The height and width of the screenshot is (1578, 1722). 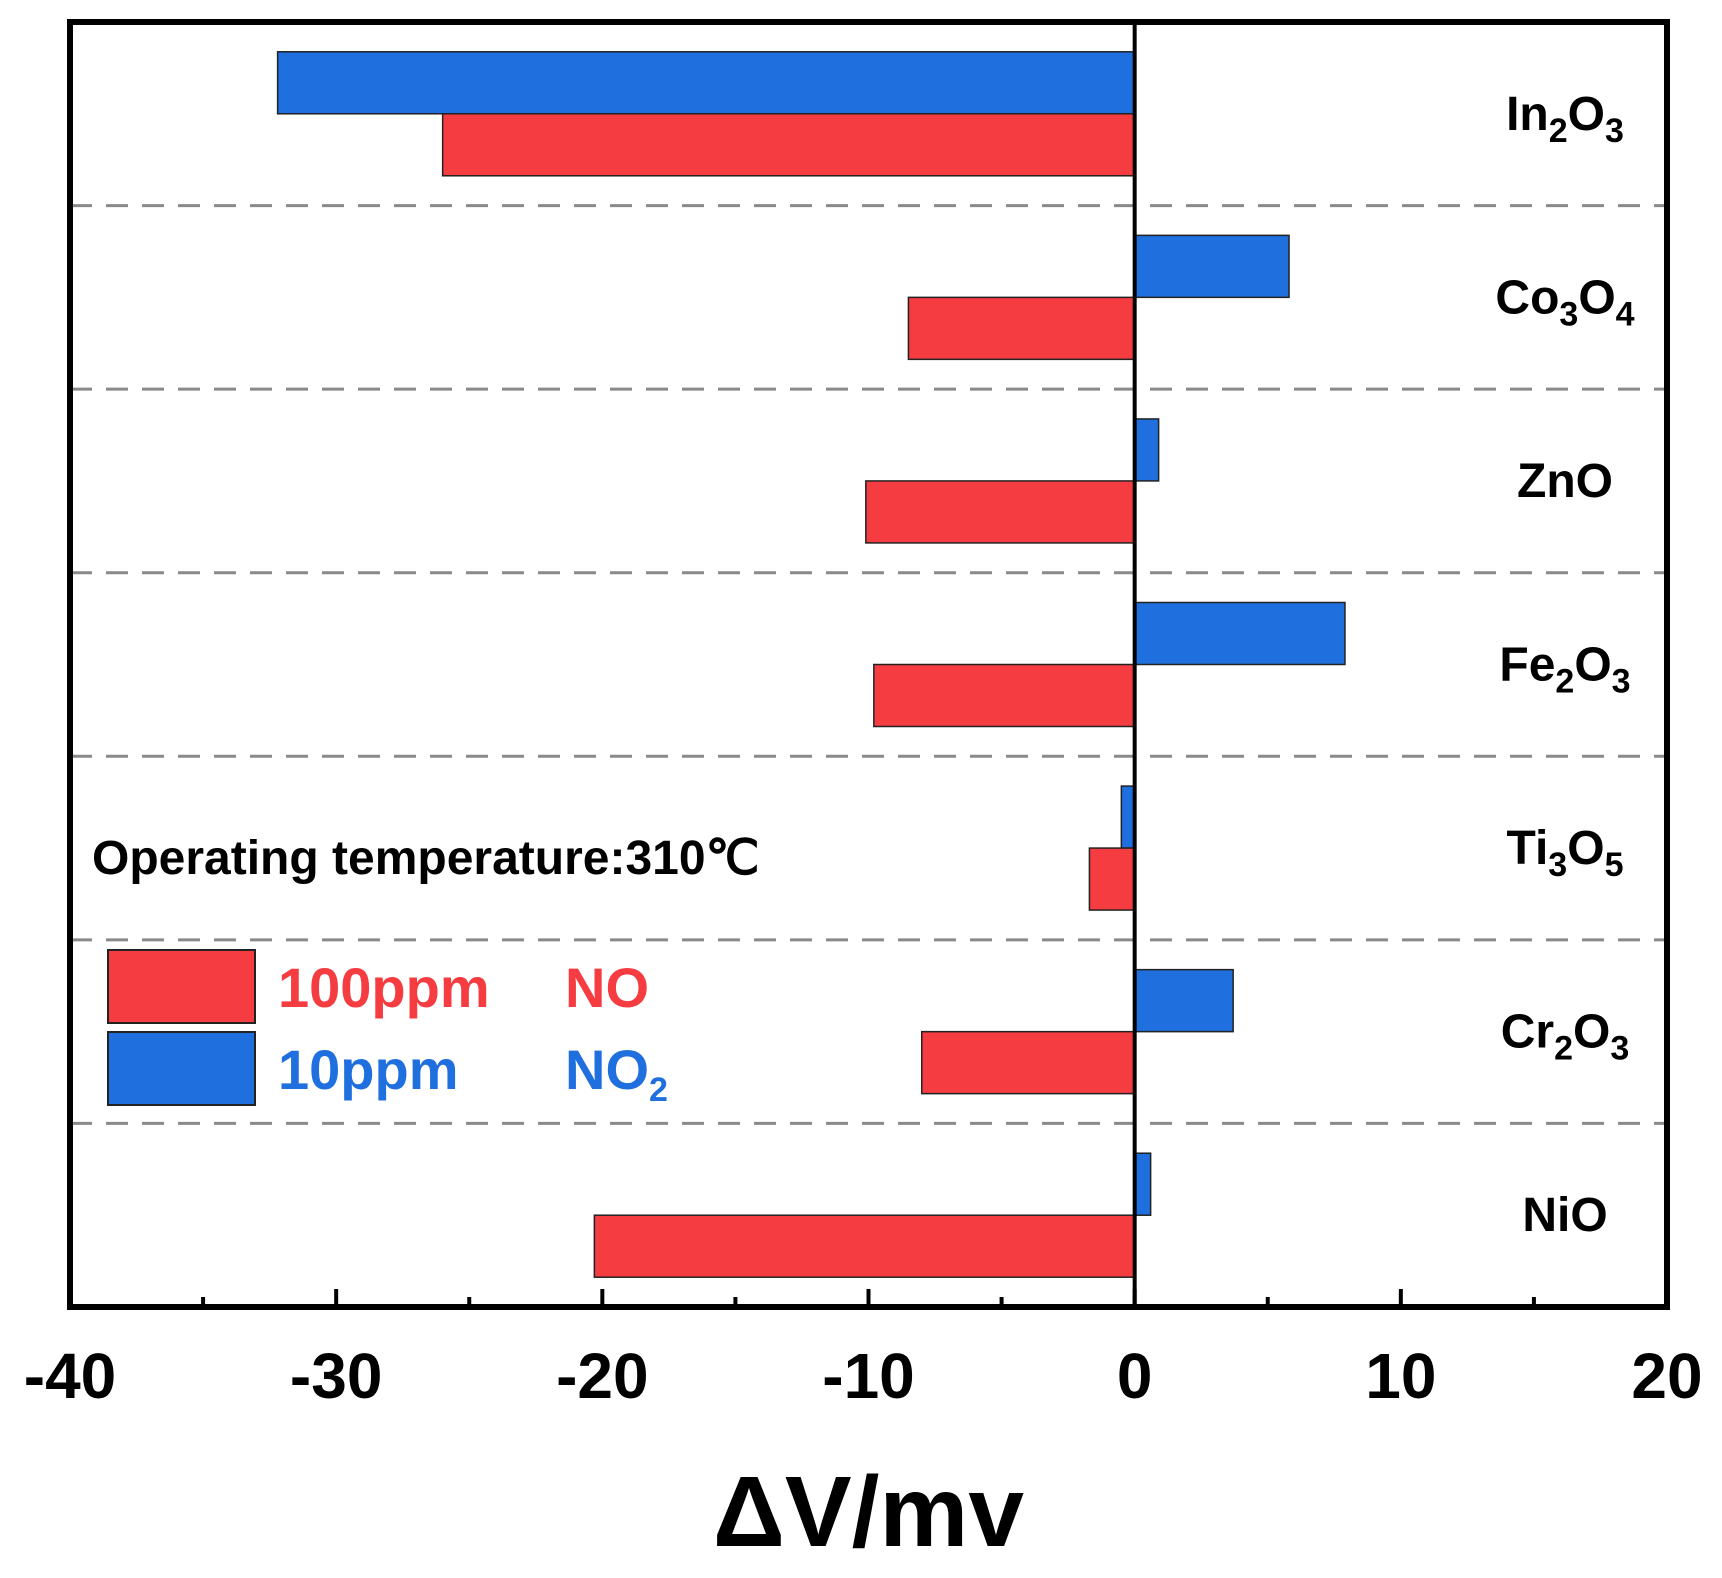 What do you see at coordinates (1183, 1000) in the screenshot?
I see `bar-cr2o3-10ppm-no2` at bounding box center [1183, 1000].